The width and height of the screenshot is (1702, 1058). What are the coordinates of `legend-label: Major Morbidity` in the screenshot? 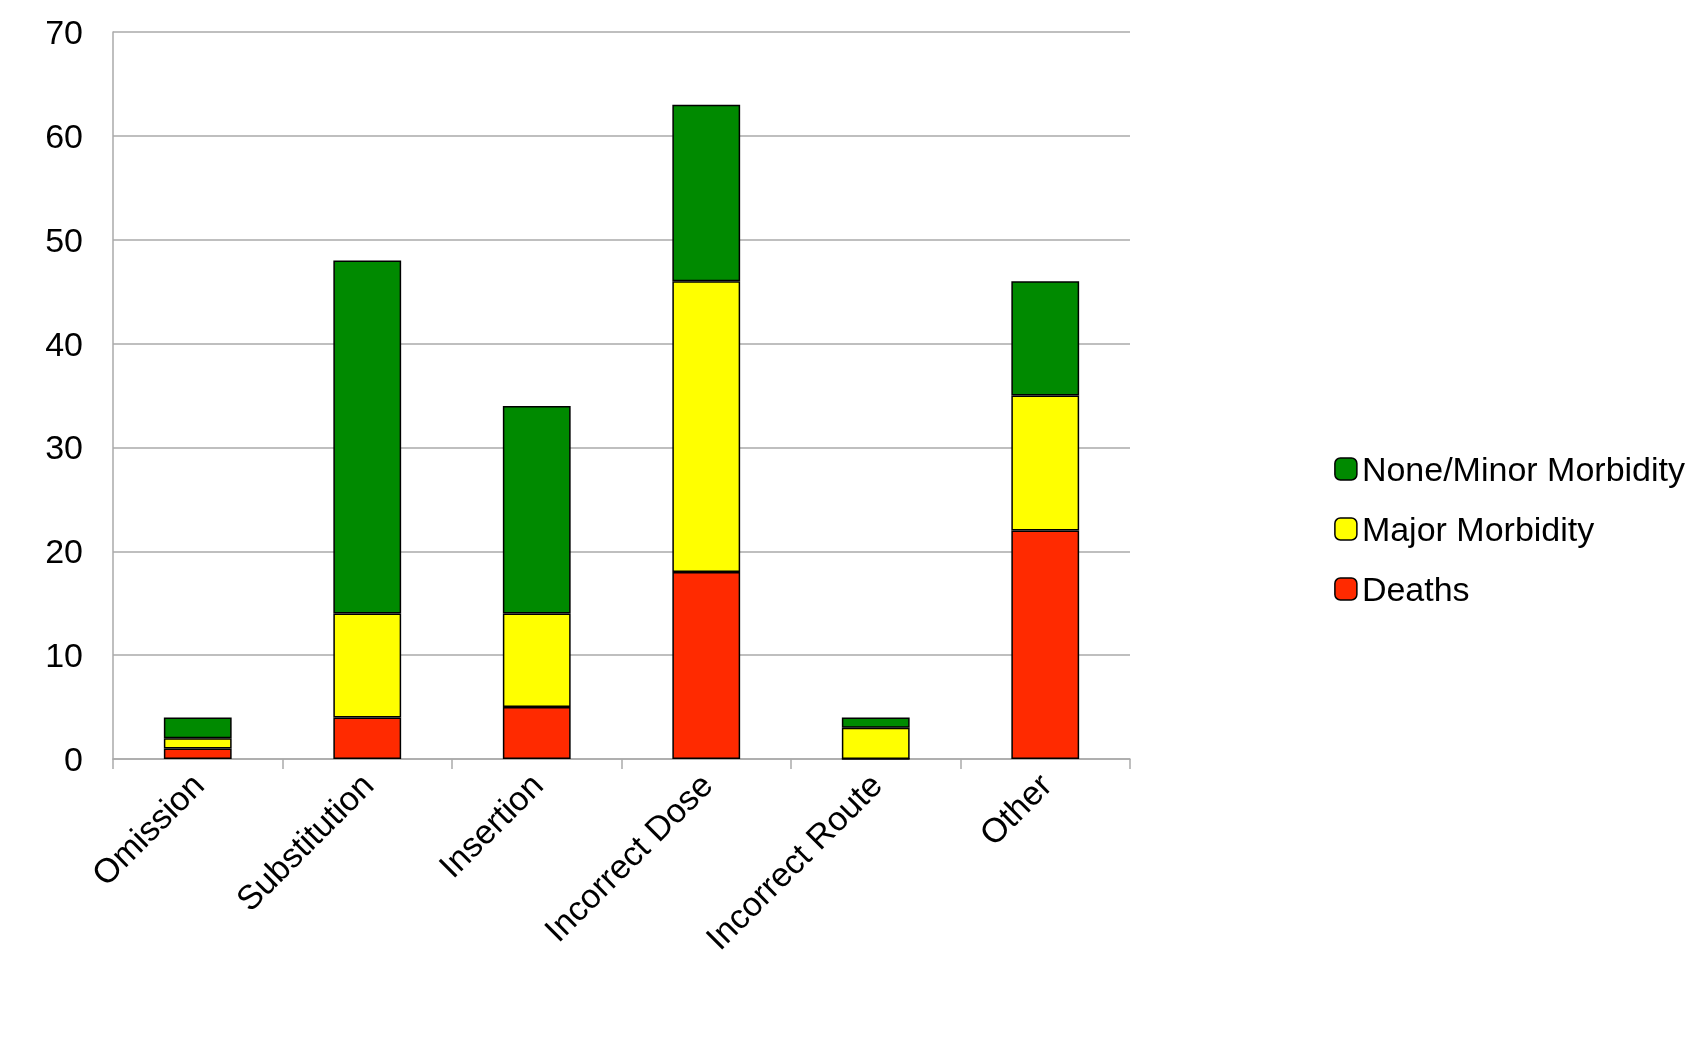 It's located at (1478, 529).